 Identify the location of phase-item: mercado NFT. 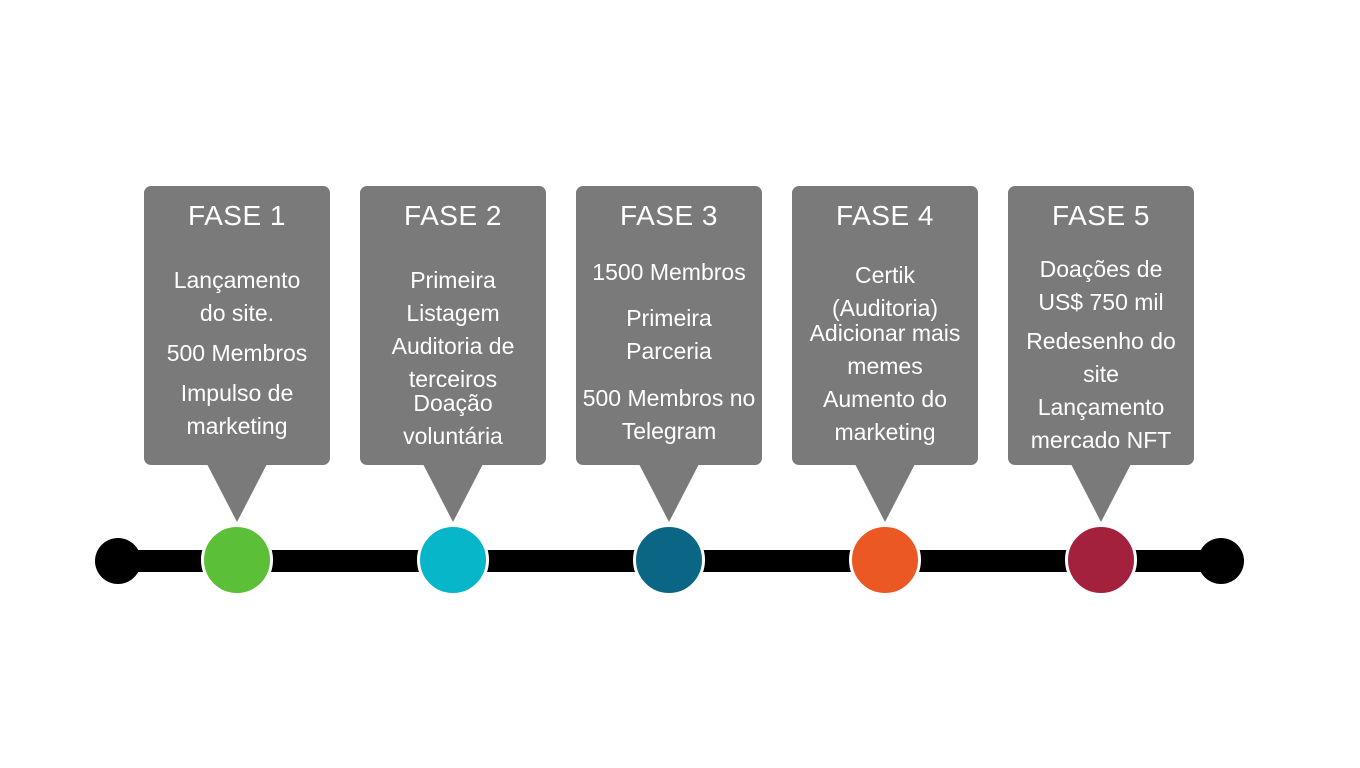
(1101, 440).